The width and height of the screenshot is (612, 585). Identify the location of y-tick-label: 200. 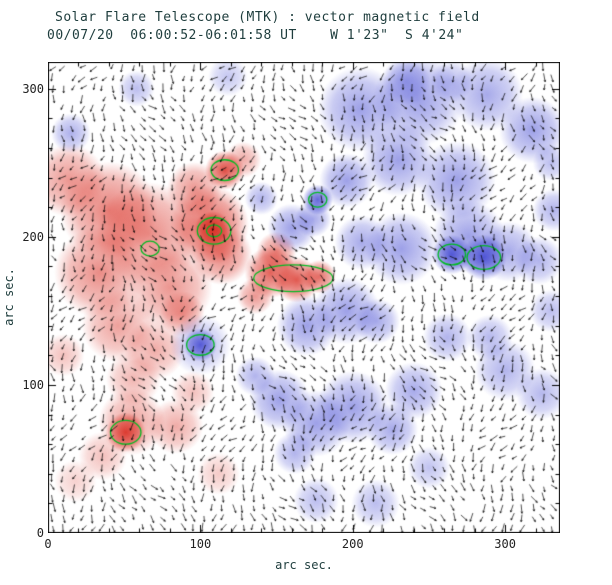
(33, 236).